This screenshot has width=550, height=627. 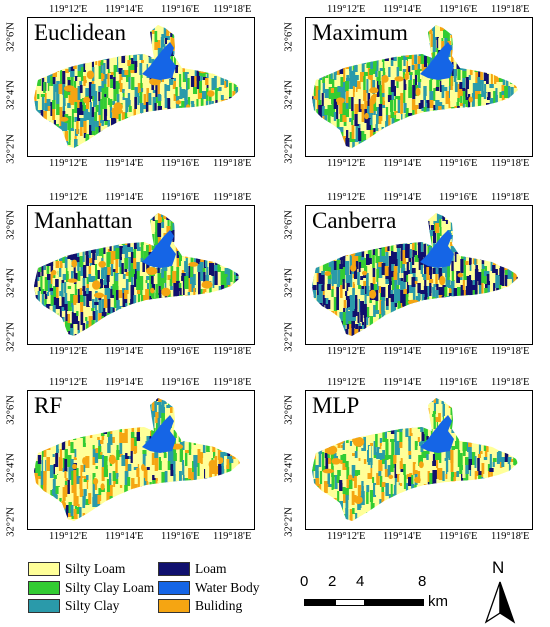 What do you see at coordinates (48, 405) in the screenshot?
I see `panel-title: RF` at bounding box center [48, 405].